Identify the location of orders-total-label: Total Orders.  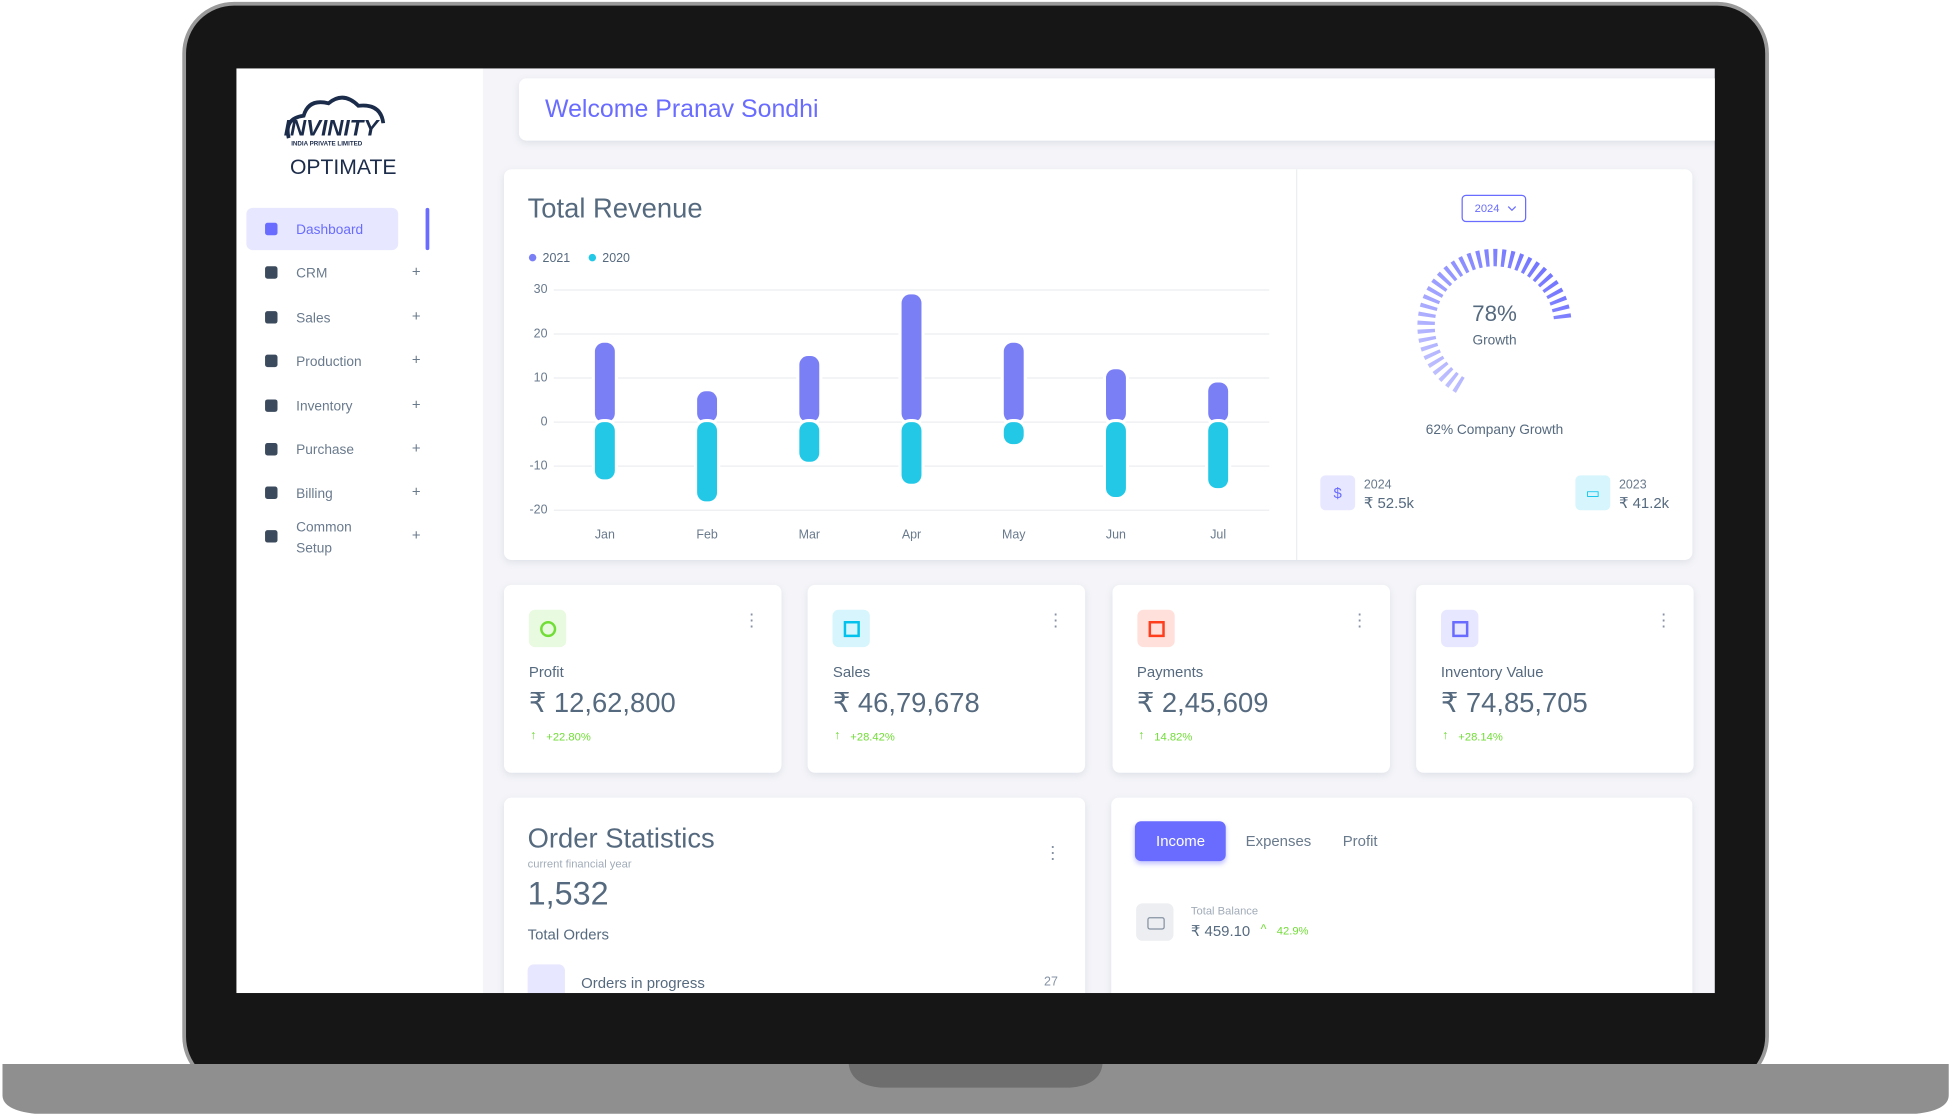
(568, 934).